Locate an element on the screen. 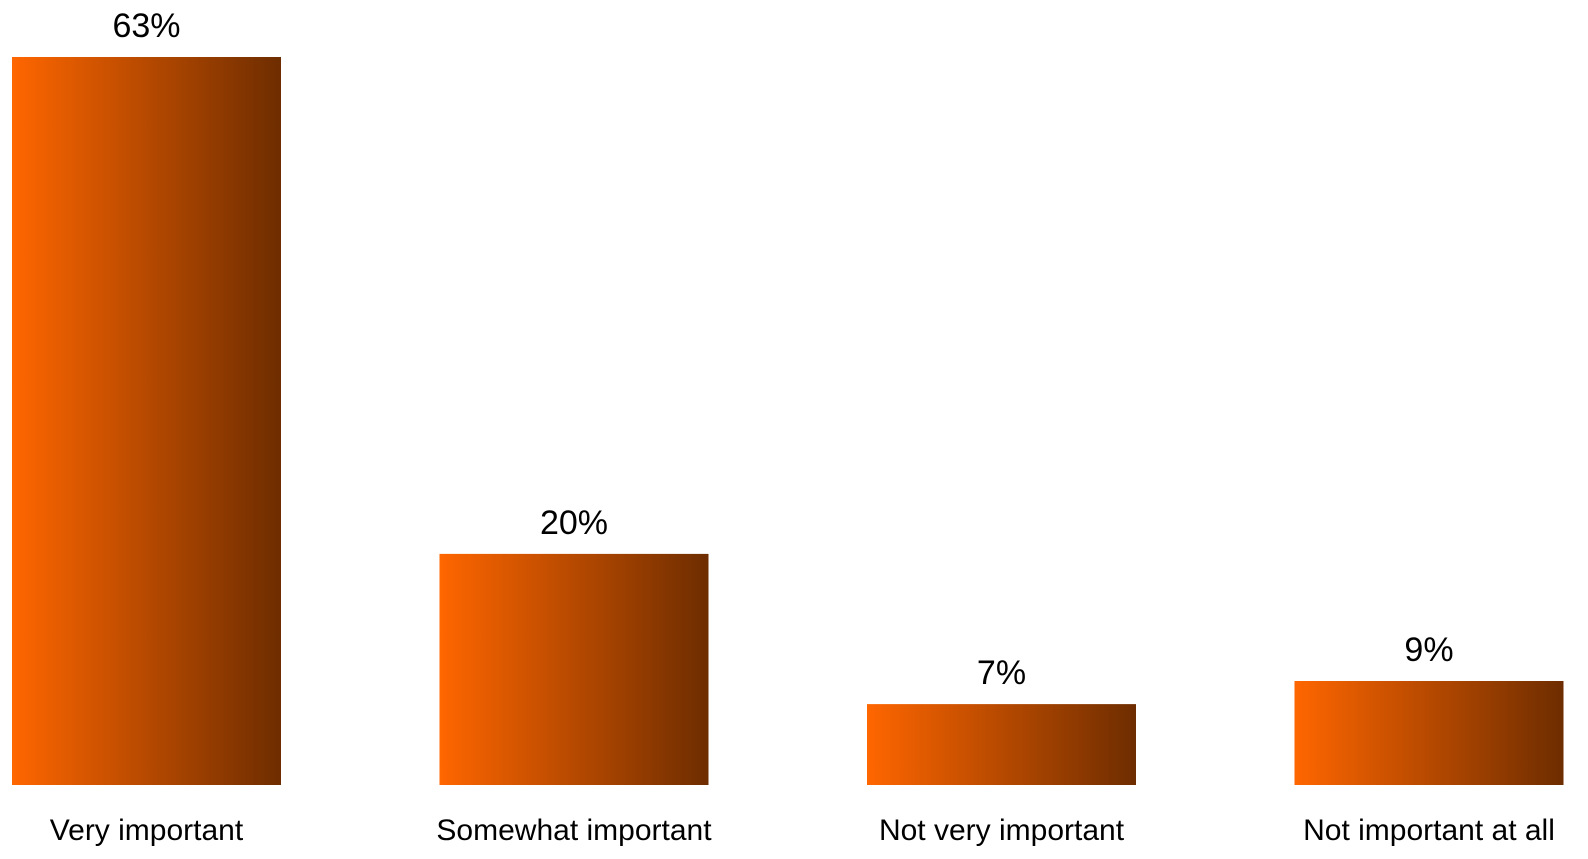  data-label-3: 7% is located at coordinates (1001, 673).